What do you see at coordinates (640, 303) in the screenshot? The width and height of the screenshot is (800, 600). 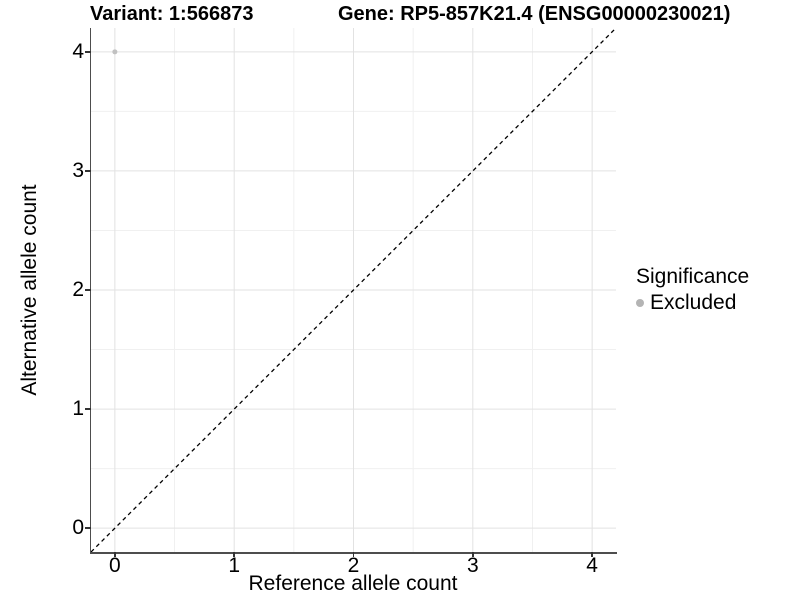 I see `legend-point-swatch` at bounding box center [640, 303].